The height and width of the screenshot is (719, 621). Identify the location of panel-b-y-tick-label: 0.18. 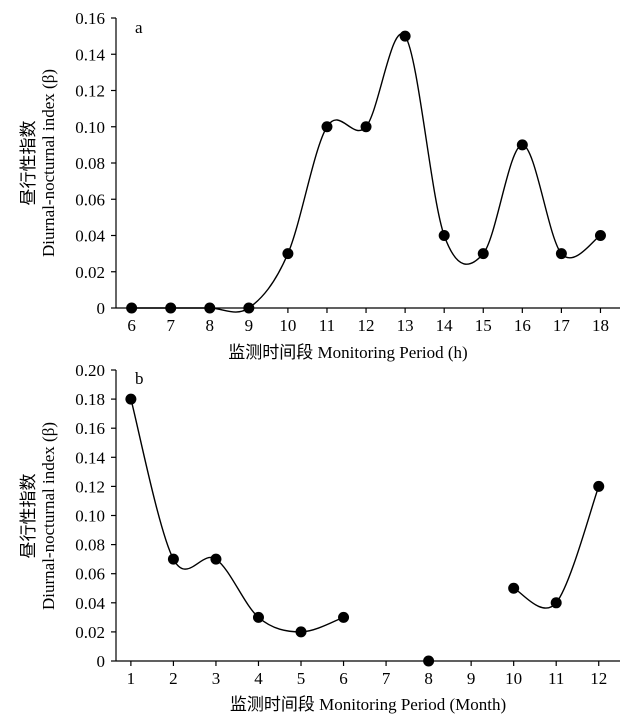
(90, 399).